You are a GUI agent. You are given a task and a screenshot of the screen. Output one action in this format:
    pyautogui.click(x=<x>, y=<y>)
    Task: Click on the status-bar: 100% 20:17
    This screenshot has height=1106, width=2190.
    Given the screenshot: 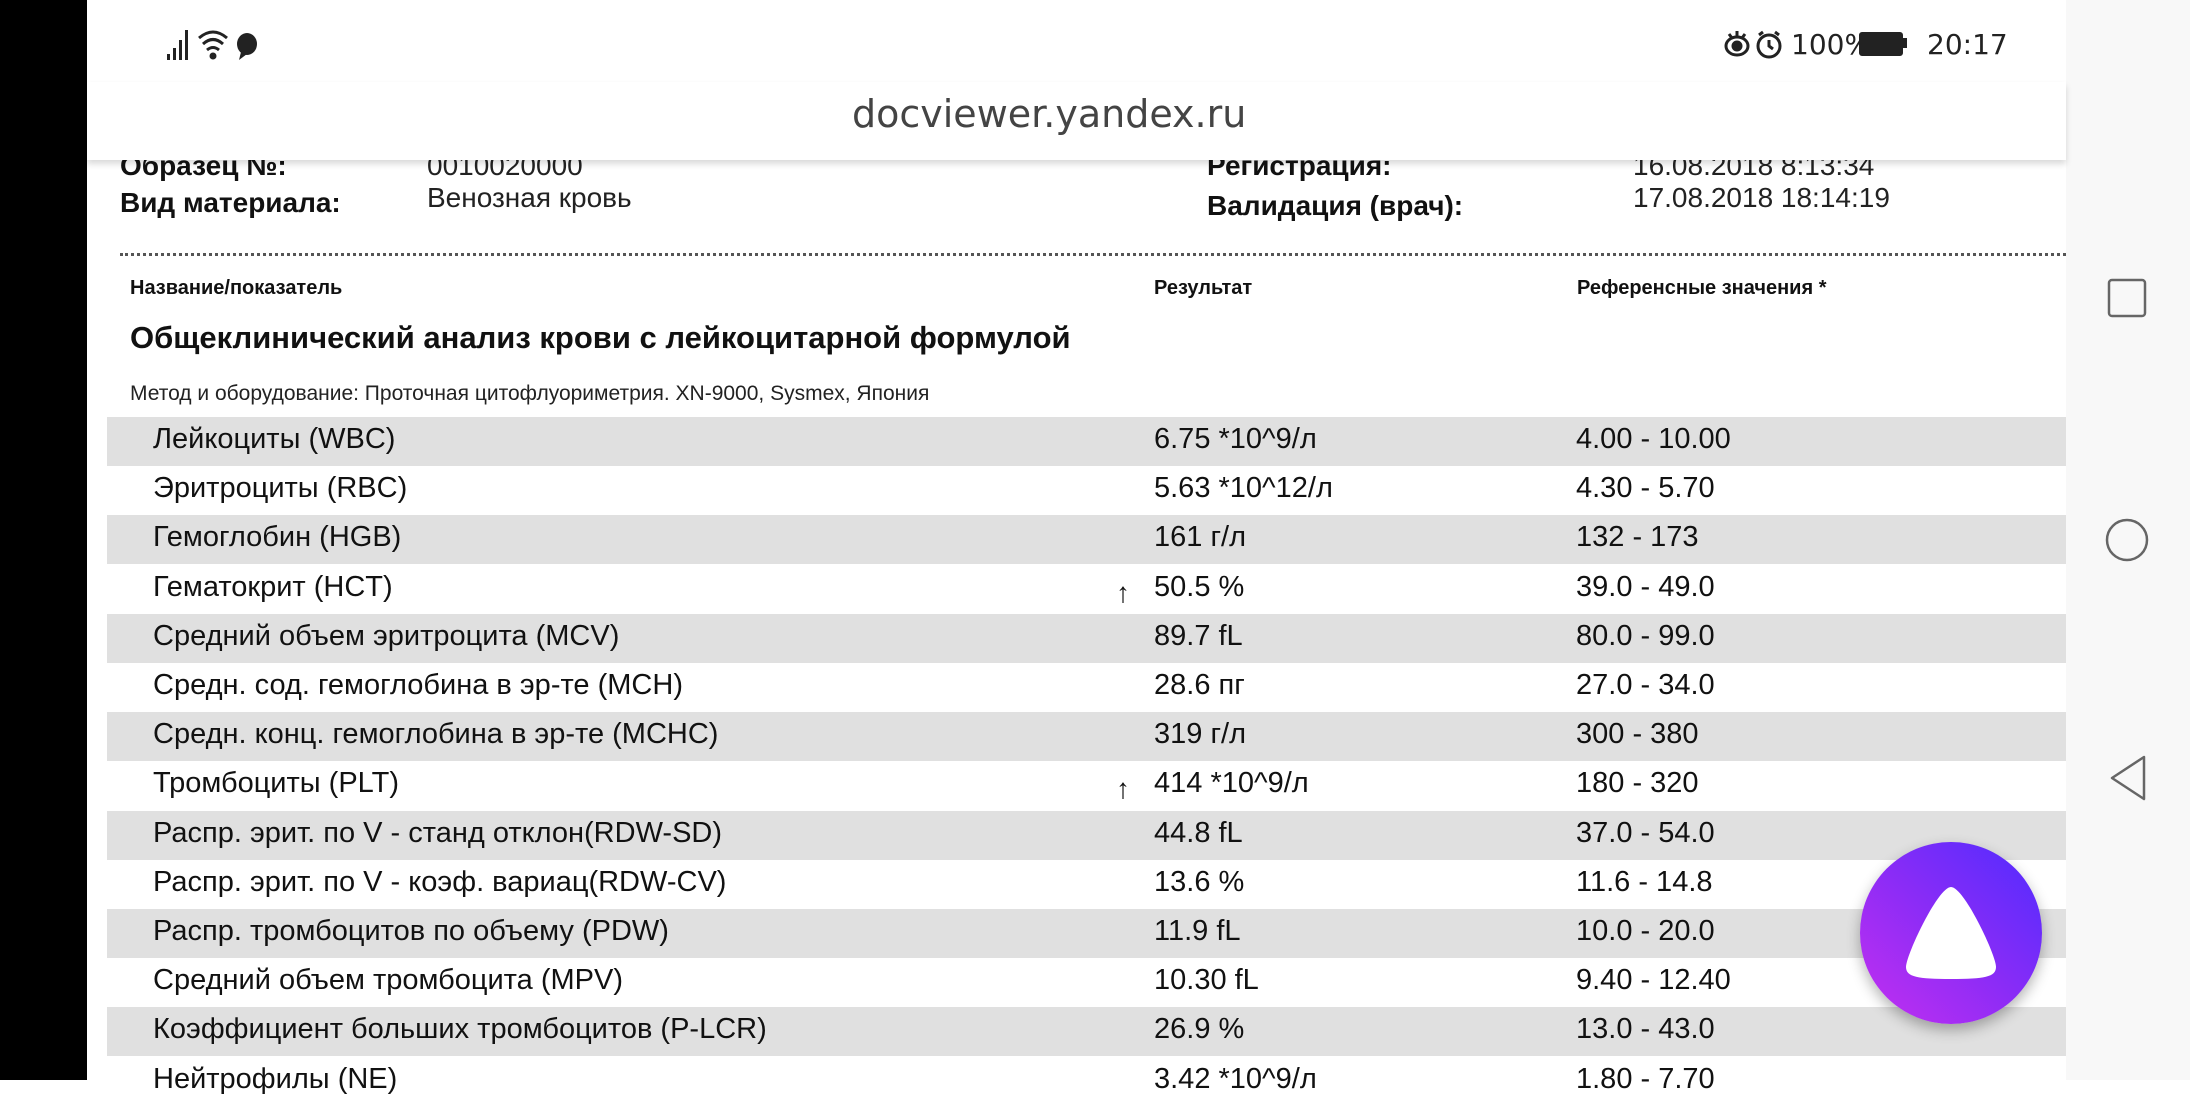 What is the action you would take?
    pyautogui.click(x=1076, y=41)
    